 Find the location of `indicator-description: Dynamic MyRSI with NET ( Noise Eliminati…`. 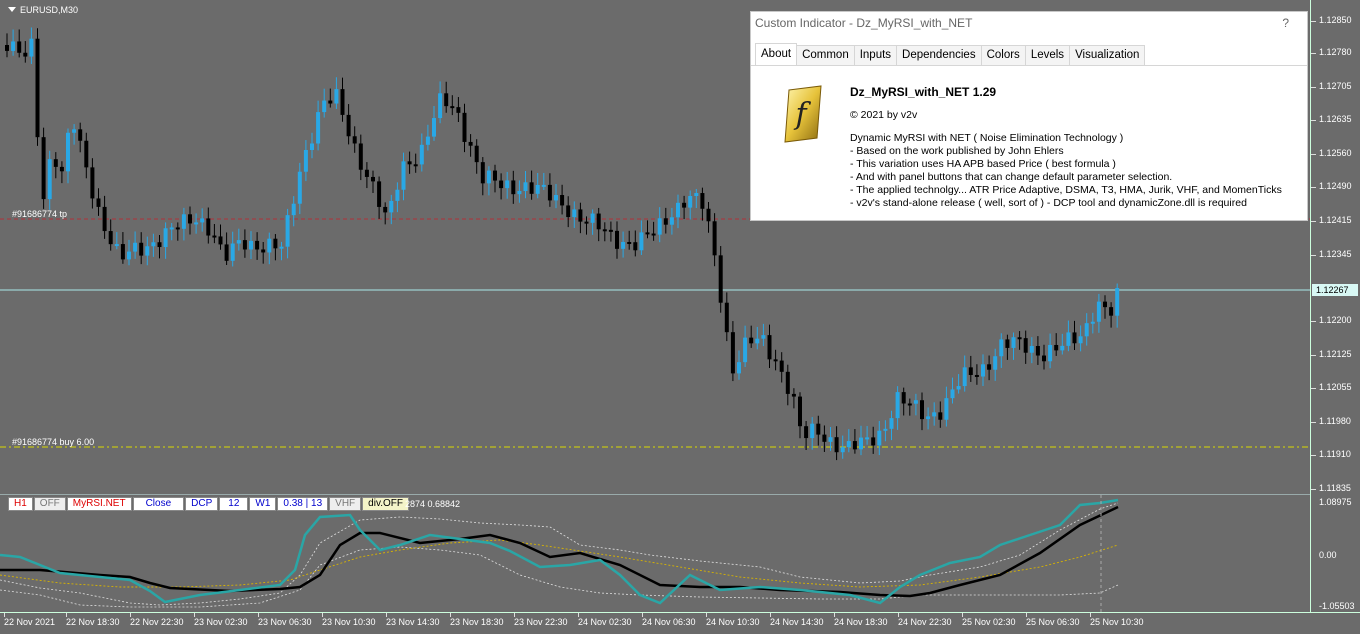

indicator-description: Dynamic MyRSI with NET ( Noise Eliminati… is located at coordinates (1066, 170).